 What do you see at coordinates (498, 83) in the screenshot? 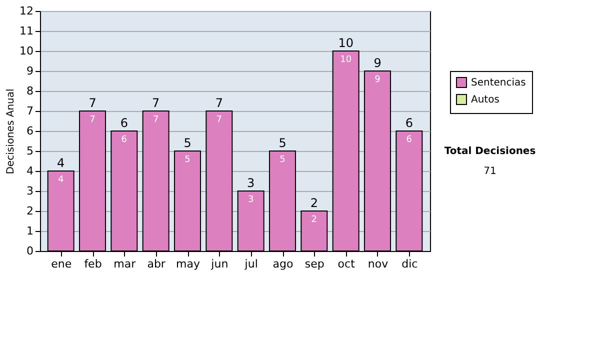
I see `legend-label: Sentencias` at bounding box center [498, 83].